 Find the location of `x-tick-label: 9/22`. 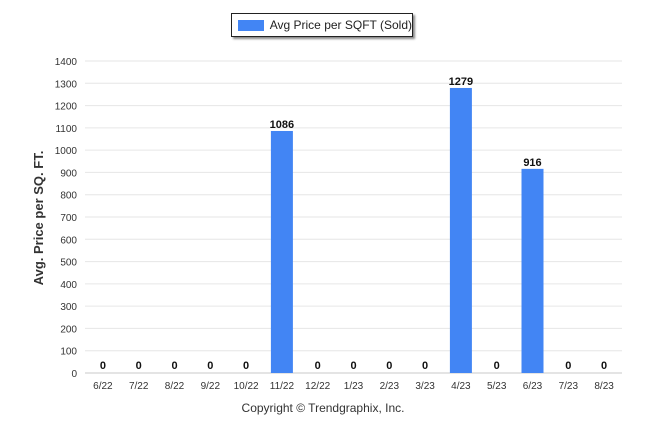

x-tick-label: 9/22 is located at coordinates (211, 386).